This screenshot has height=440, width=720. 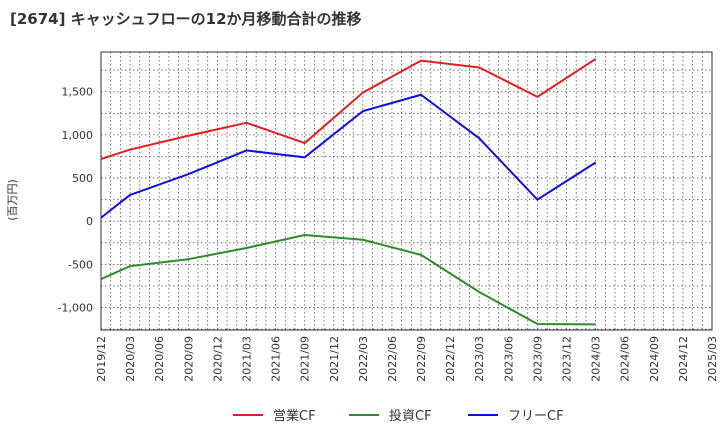 What do you see at coordinates (75, 200) in the screenshot?
I see `y-axis-ticks: -1,000 -500 0 500 1,000 1,500` at bounding box center [75, 200].